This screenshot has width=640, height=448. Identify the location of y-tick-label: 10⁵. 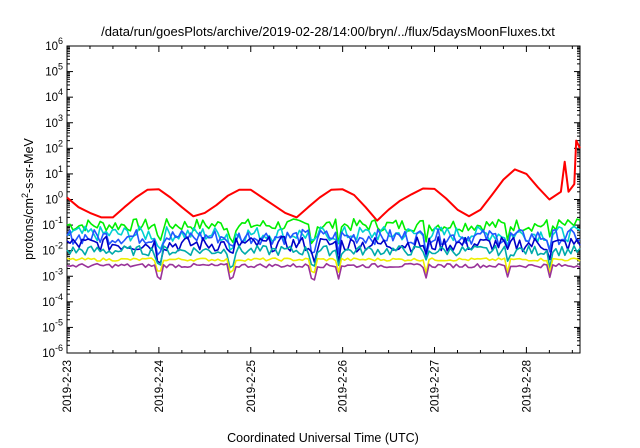
(54, 70).